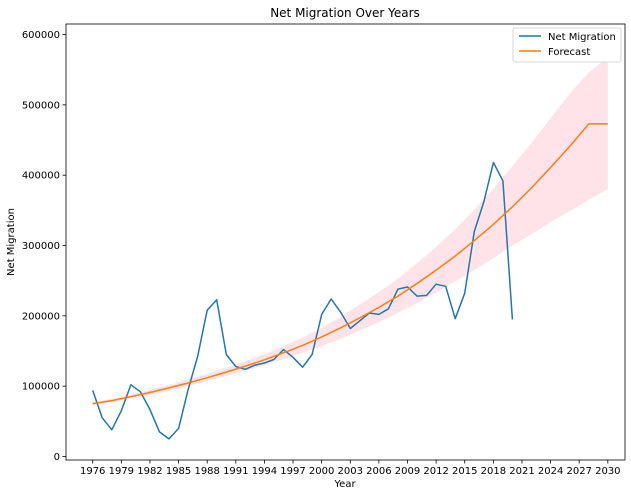 The width and height of the screenshot is (631, 496). What do you see at coordinates (92, 471) in the screenshot?
I see `x-tick-label: 1976` at bounding box center [92, 471].